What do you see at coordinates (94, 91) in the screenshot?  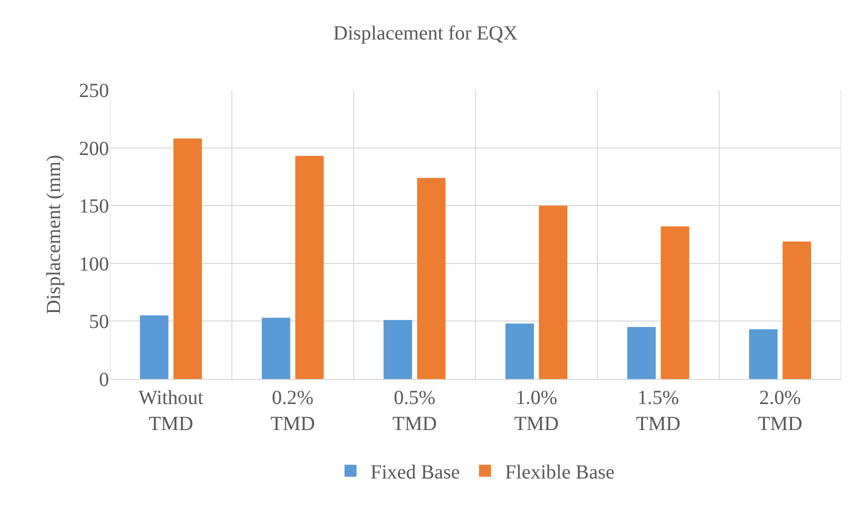 I see `y-tick-label: 250` at bounding box center [94, 91].